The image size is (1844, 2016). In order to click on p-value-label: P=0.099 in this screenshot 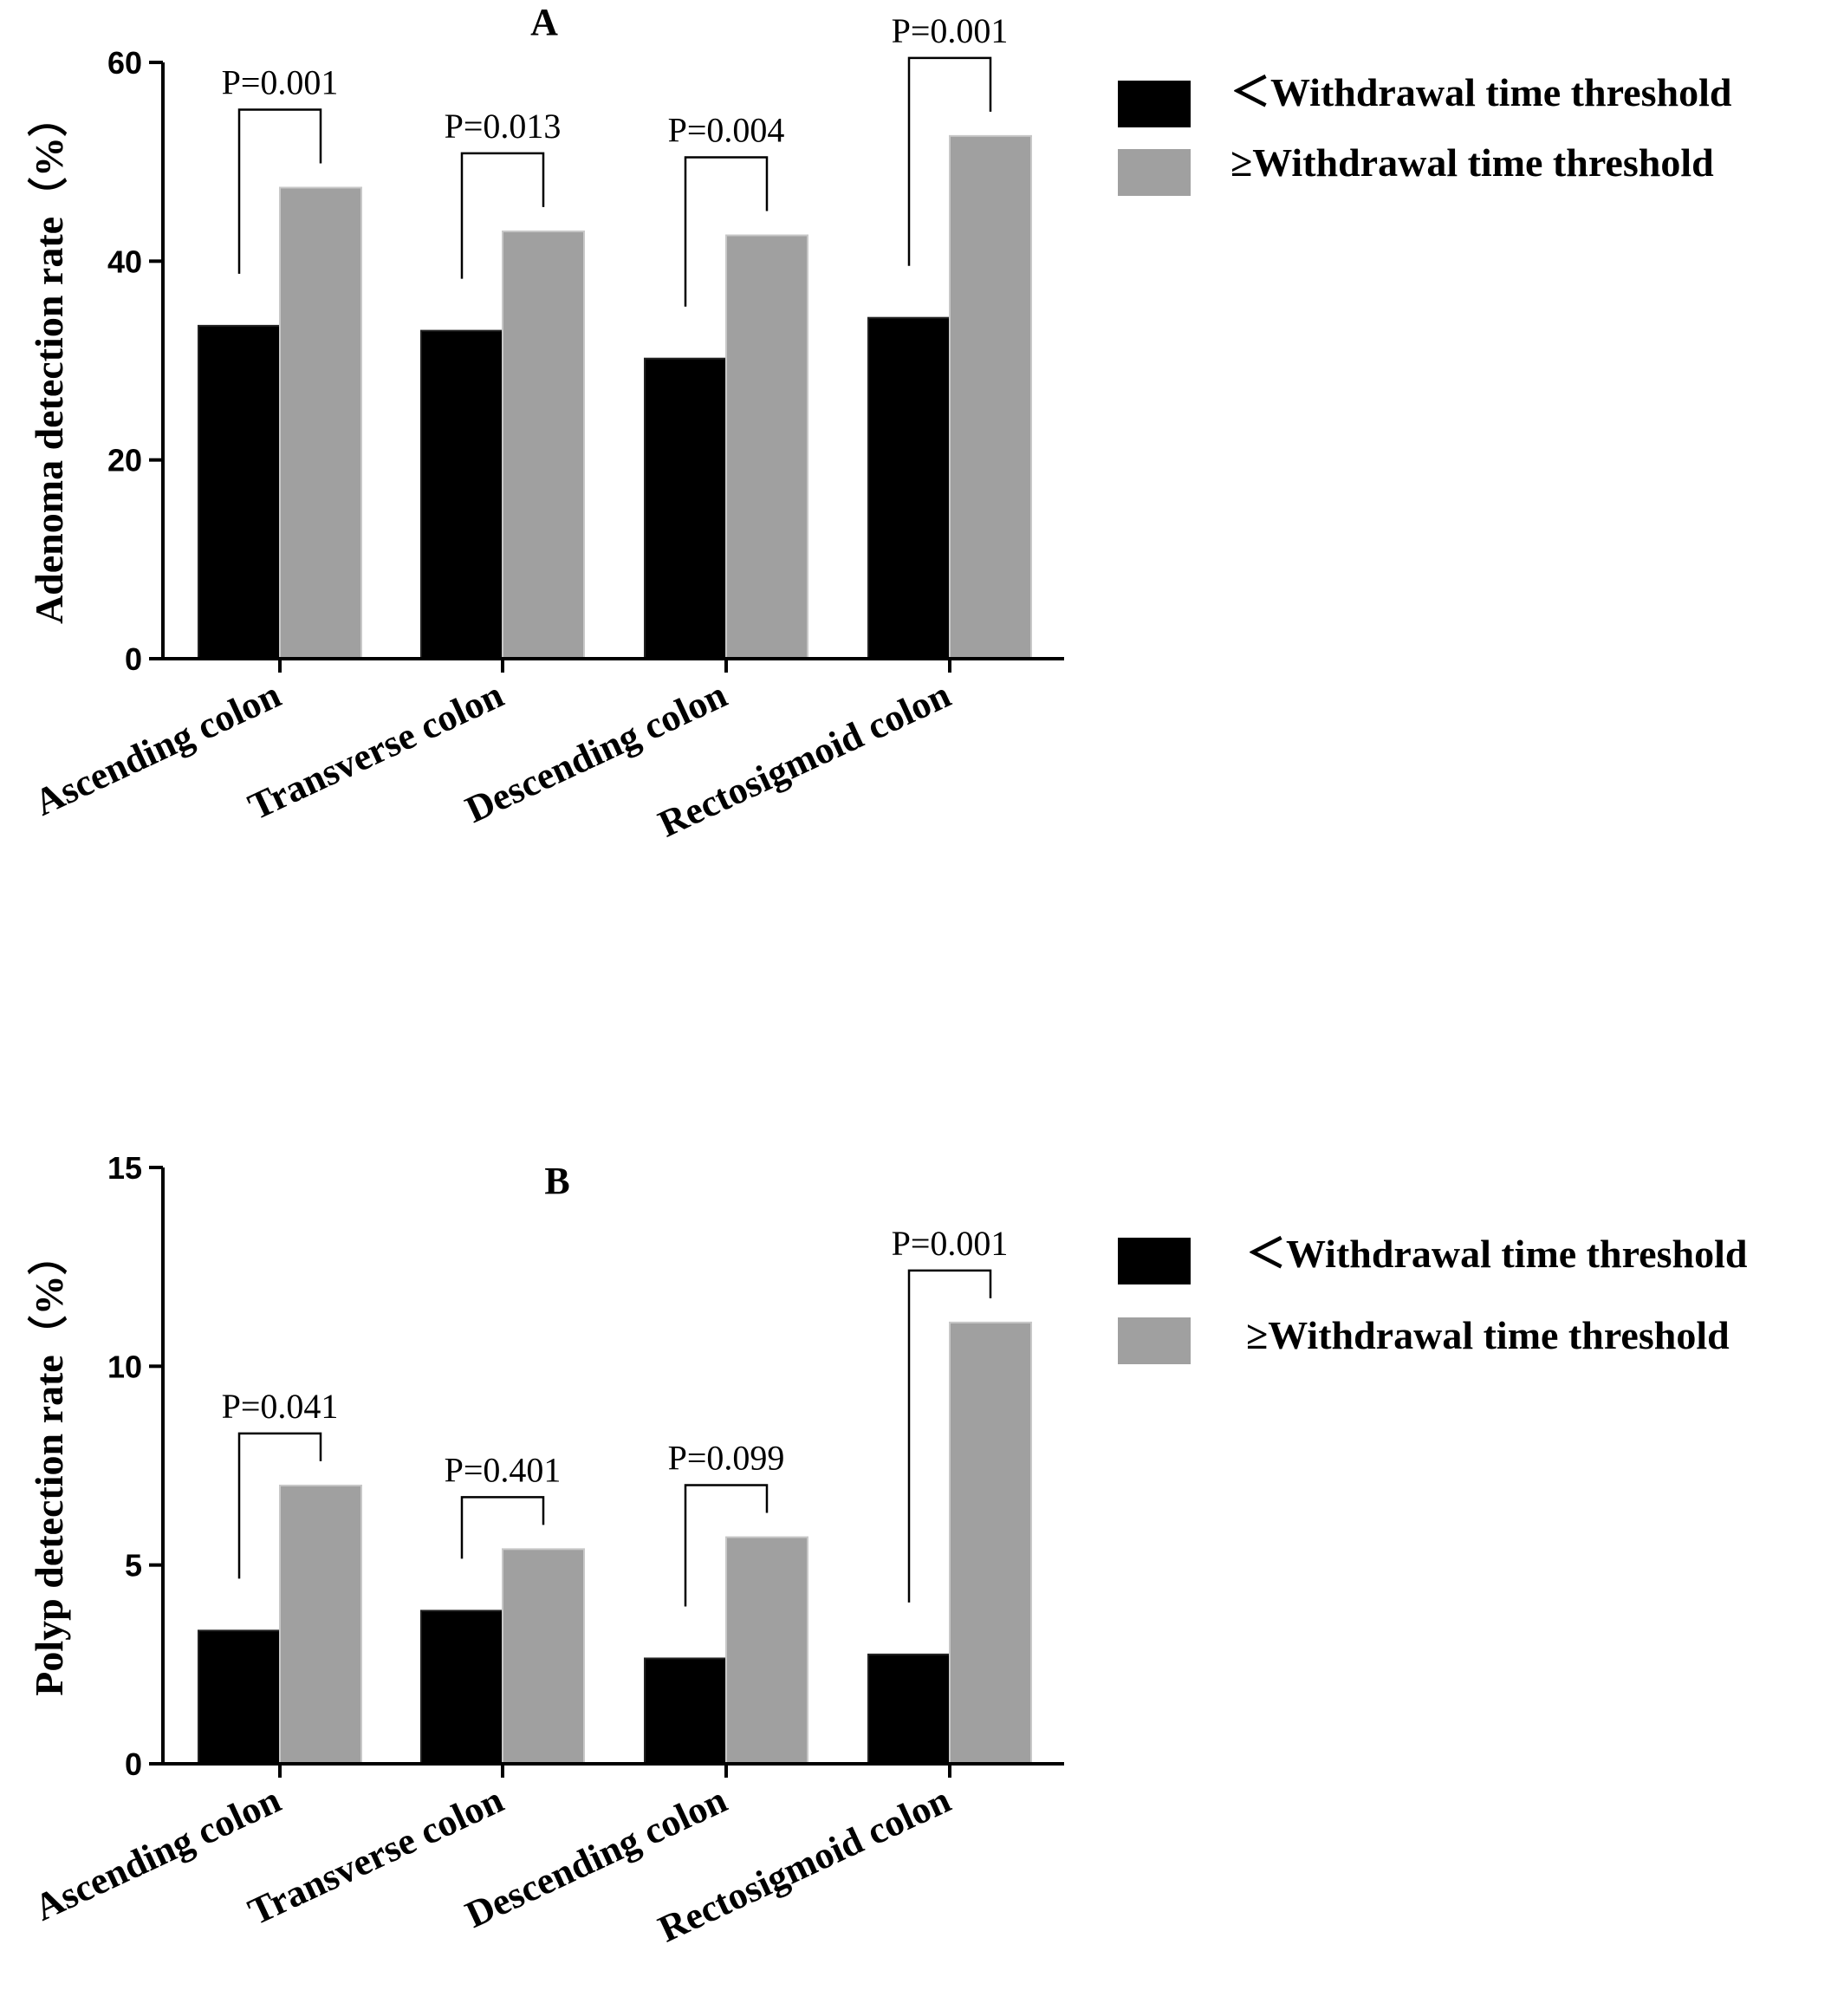, I will do `click(726, 1458)`.